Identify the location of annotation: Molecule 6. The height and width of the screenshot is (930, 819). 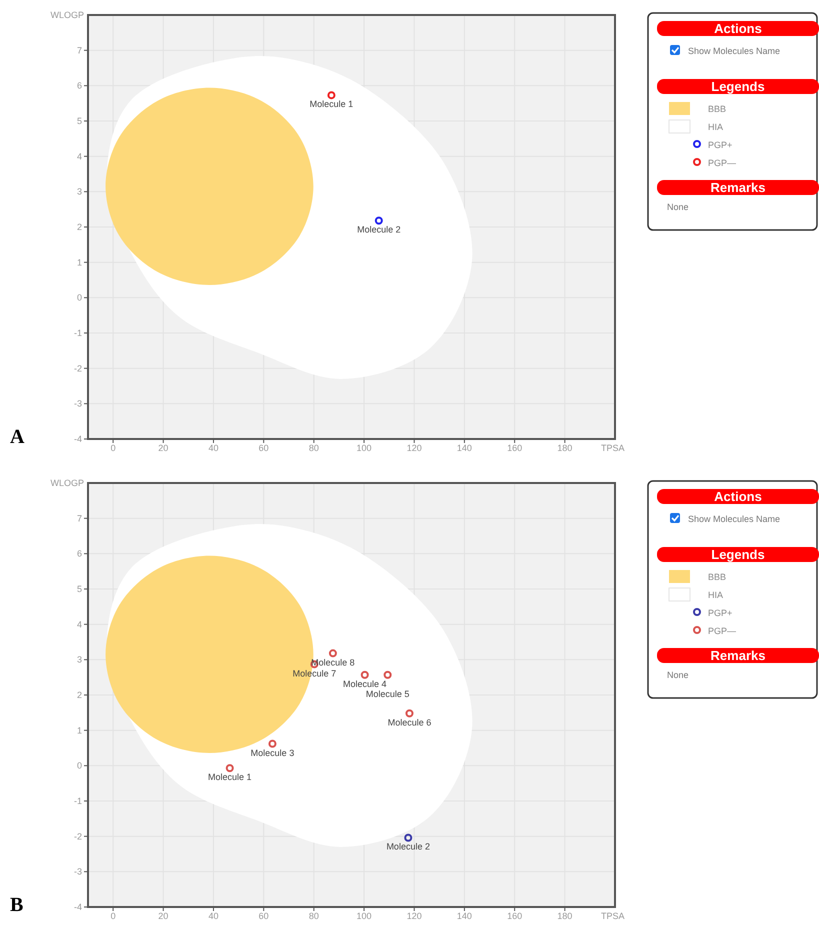
(410, 722).